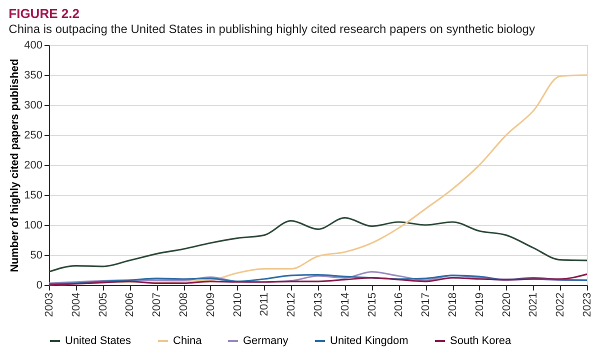  I want to click on x-tick-label: 2005, so click(103, 304).